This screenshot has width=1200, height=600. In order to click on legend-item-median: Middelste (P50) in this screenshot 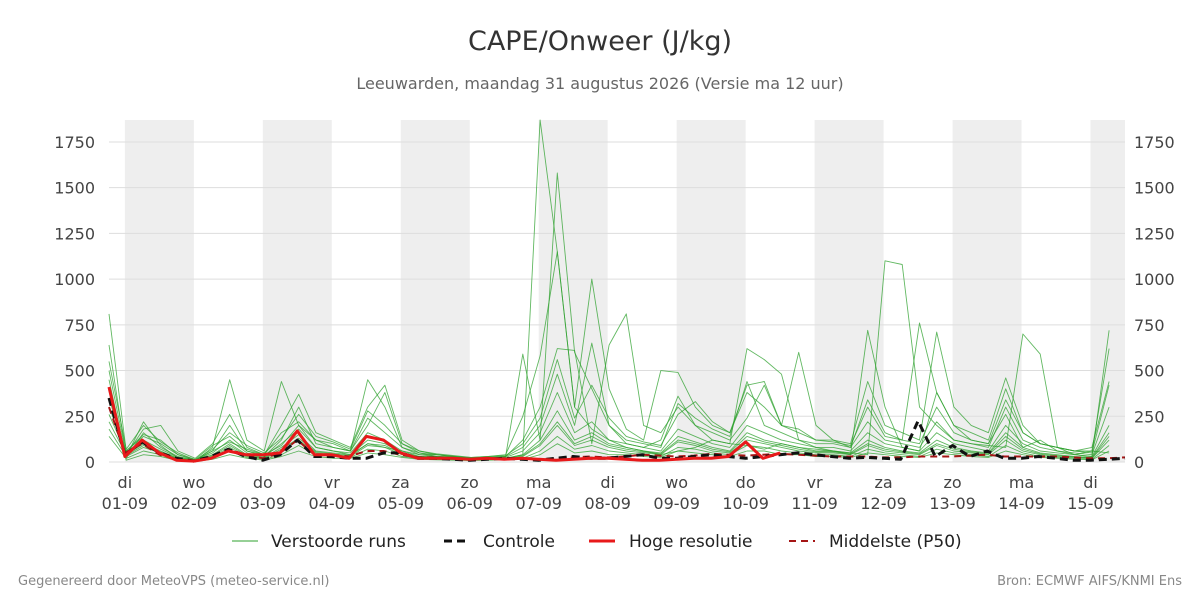, I will do `click(875, 542)`.